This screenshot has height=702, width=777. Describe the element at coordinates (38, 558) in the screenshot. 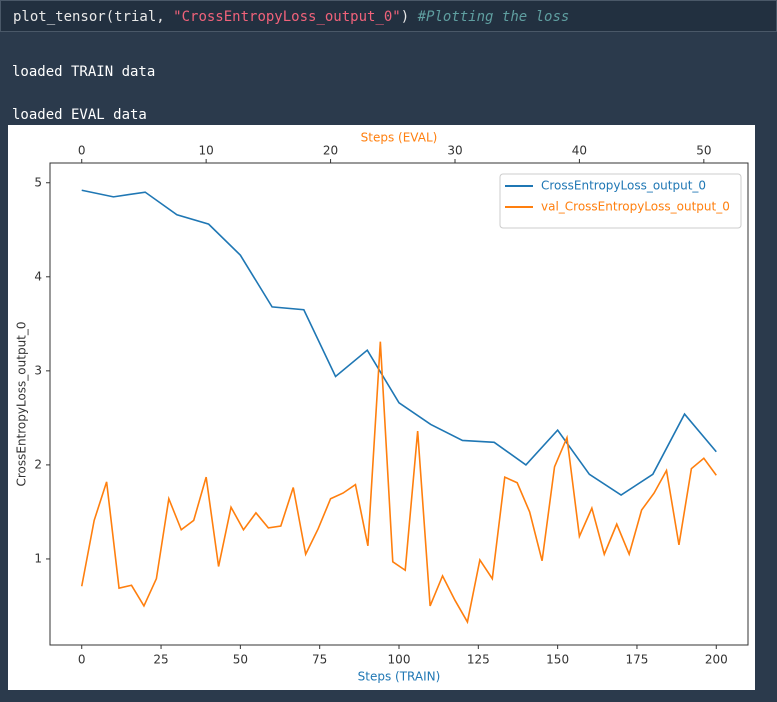

I see `y-tick-label: 1` at that location.